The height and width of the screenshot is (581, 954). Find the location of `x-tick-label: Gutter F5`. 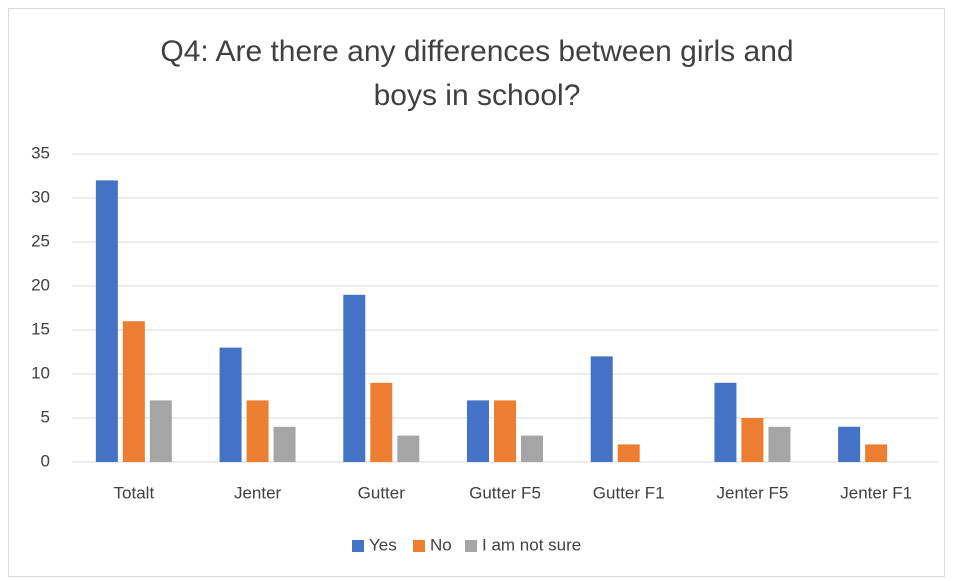

x-tick-label: Gutter F5 is located at coordinates (505, 492).